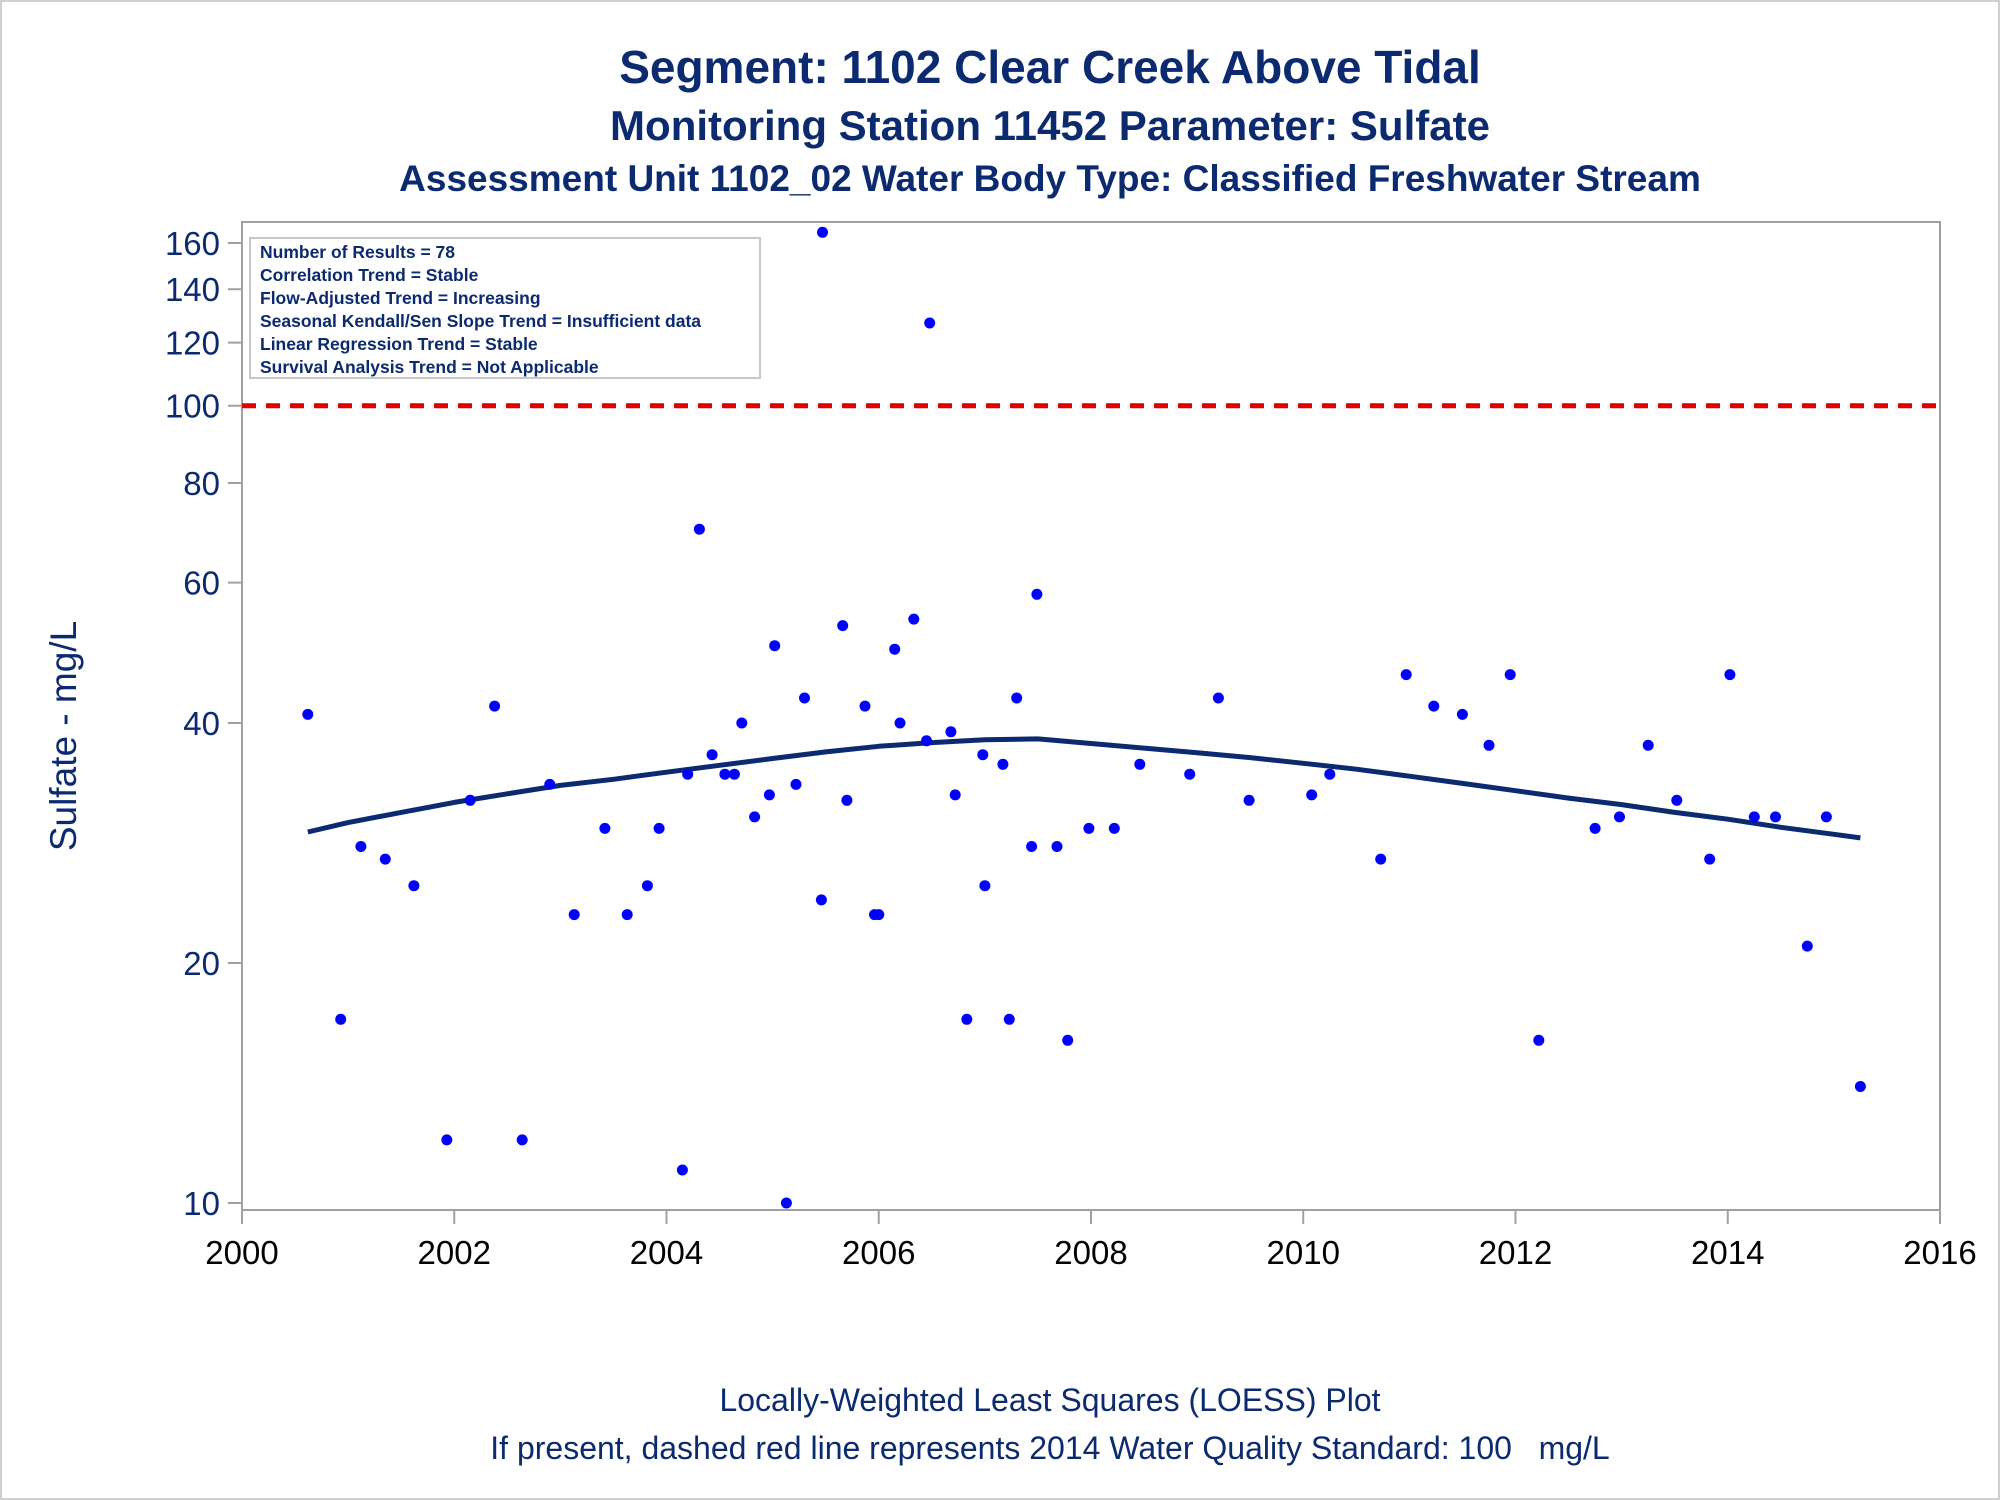 This screenshot has width=2000, height=1500. What do you see at coordinates (241, 1252) in the screenshot?
I see `x-tick-label: 2000` at bounding box center [241, 1252].